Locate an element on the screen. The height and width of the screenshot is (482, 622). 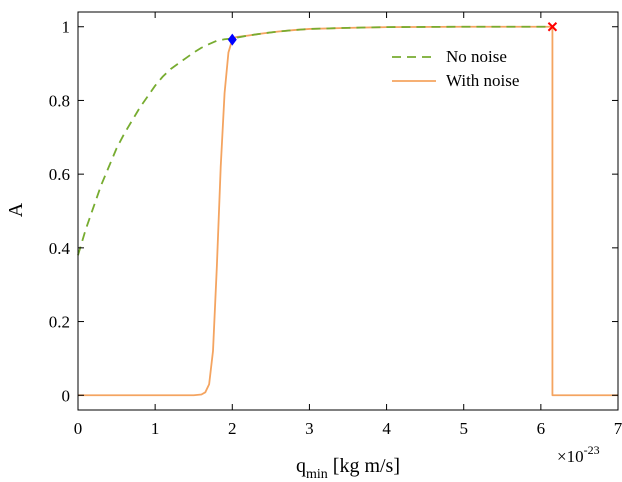
legend-label: With noise is located at coordinates (482, 80).